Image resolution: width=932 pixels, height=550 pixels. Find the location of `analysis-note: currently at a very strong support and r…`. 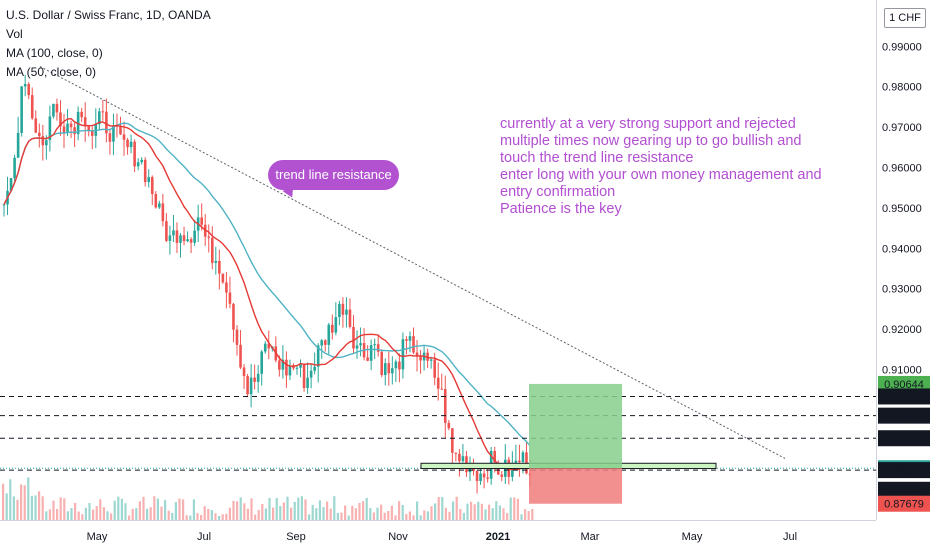

analysis-note: currently at a very strong support and r… is located at coordinates (665, 167).